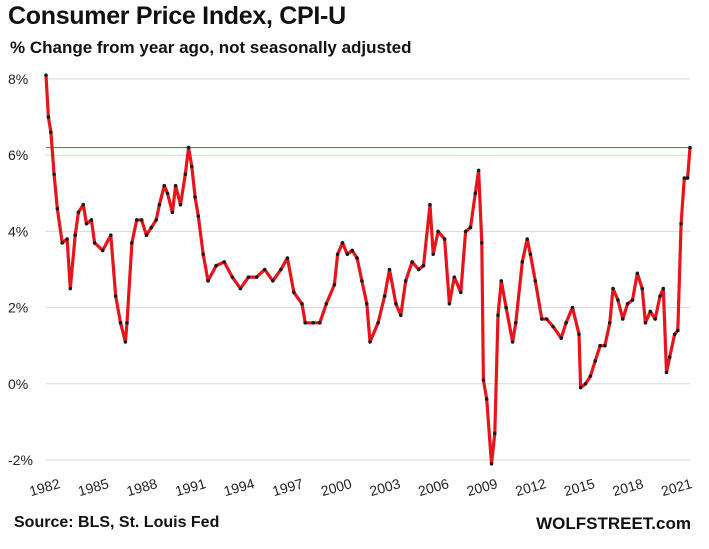 This screenshot has height=549, width=709. Describe the element at coordinates (433, 487) in the screenshot. I see `x-tick-label: 2006` at that location.